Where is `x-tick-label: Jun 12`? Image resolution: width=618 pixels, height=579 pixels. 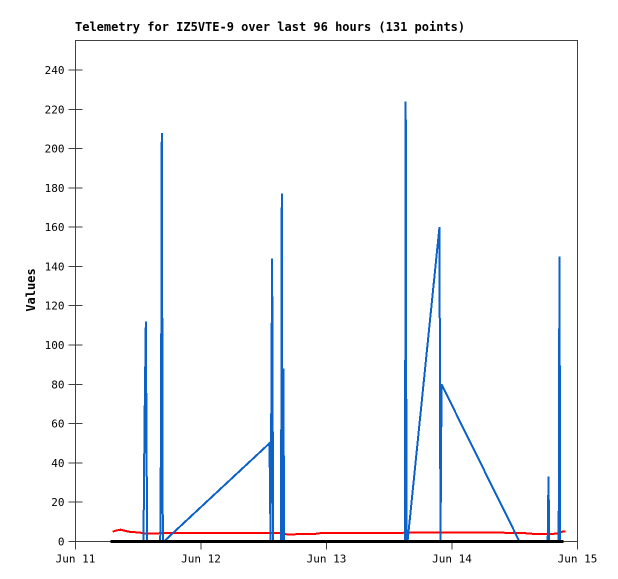 x-tick-label: Jun 12 is located at coordinates (201, 559).